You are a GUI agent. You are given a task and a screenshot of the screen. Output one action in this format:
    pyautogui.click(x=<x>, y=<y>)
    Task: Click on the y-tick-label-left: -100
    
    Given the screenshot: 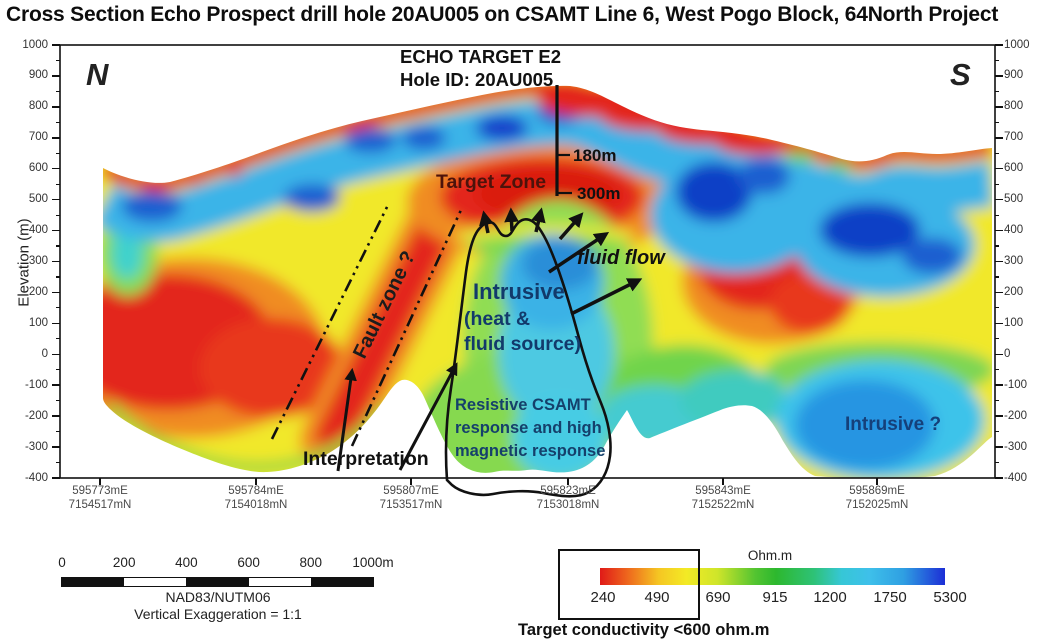 What is the action you would take?
    pyautogui.click(x=36, y=384)
    